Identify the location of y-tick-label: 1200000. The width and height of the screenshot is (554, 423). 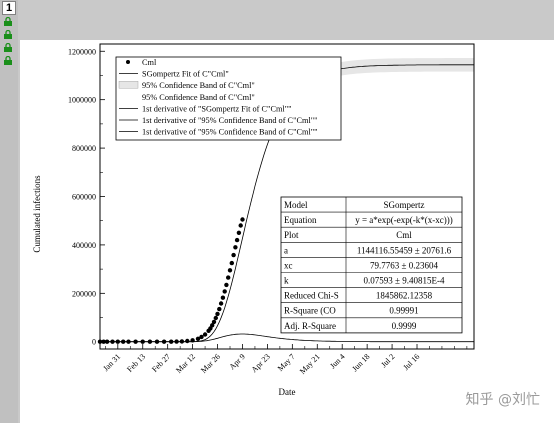
(82, 51).